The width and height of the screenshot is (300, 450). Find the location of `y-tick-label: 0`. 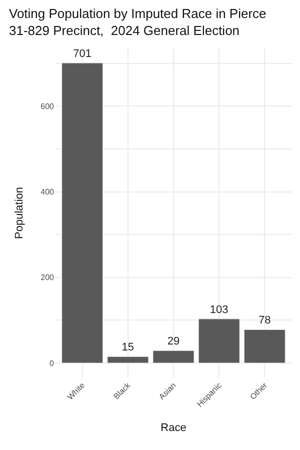

y-tick-label: 0 is located at coordinates (52, 363).